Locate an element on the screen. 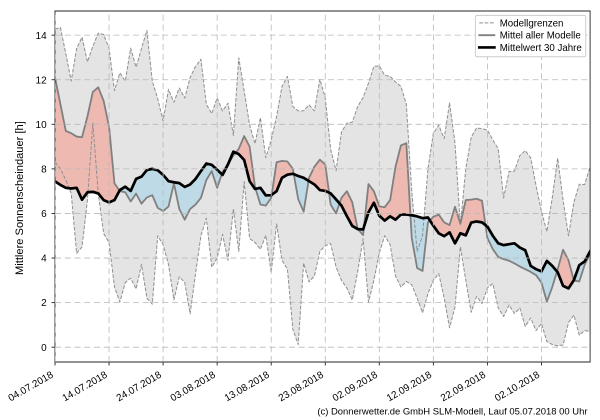 The image size is (600, 420). svg-text: Mittlere Sonnenscheindauer [h] is located at coordinates (20, 198).